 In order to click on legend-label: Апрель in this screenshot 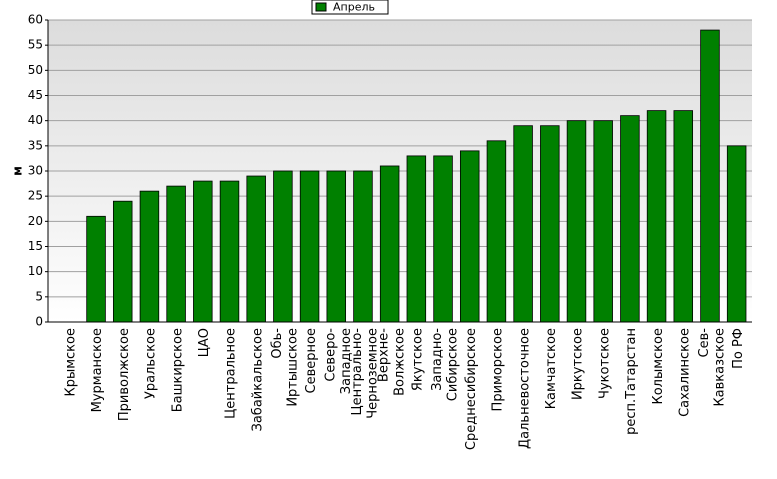, I will do `click(354, 7)`.